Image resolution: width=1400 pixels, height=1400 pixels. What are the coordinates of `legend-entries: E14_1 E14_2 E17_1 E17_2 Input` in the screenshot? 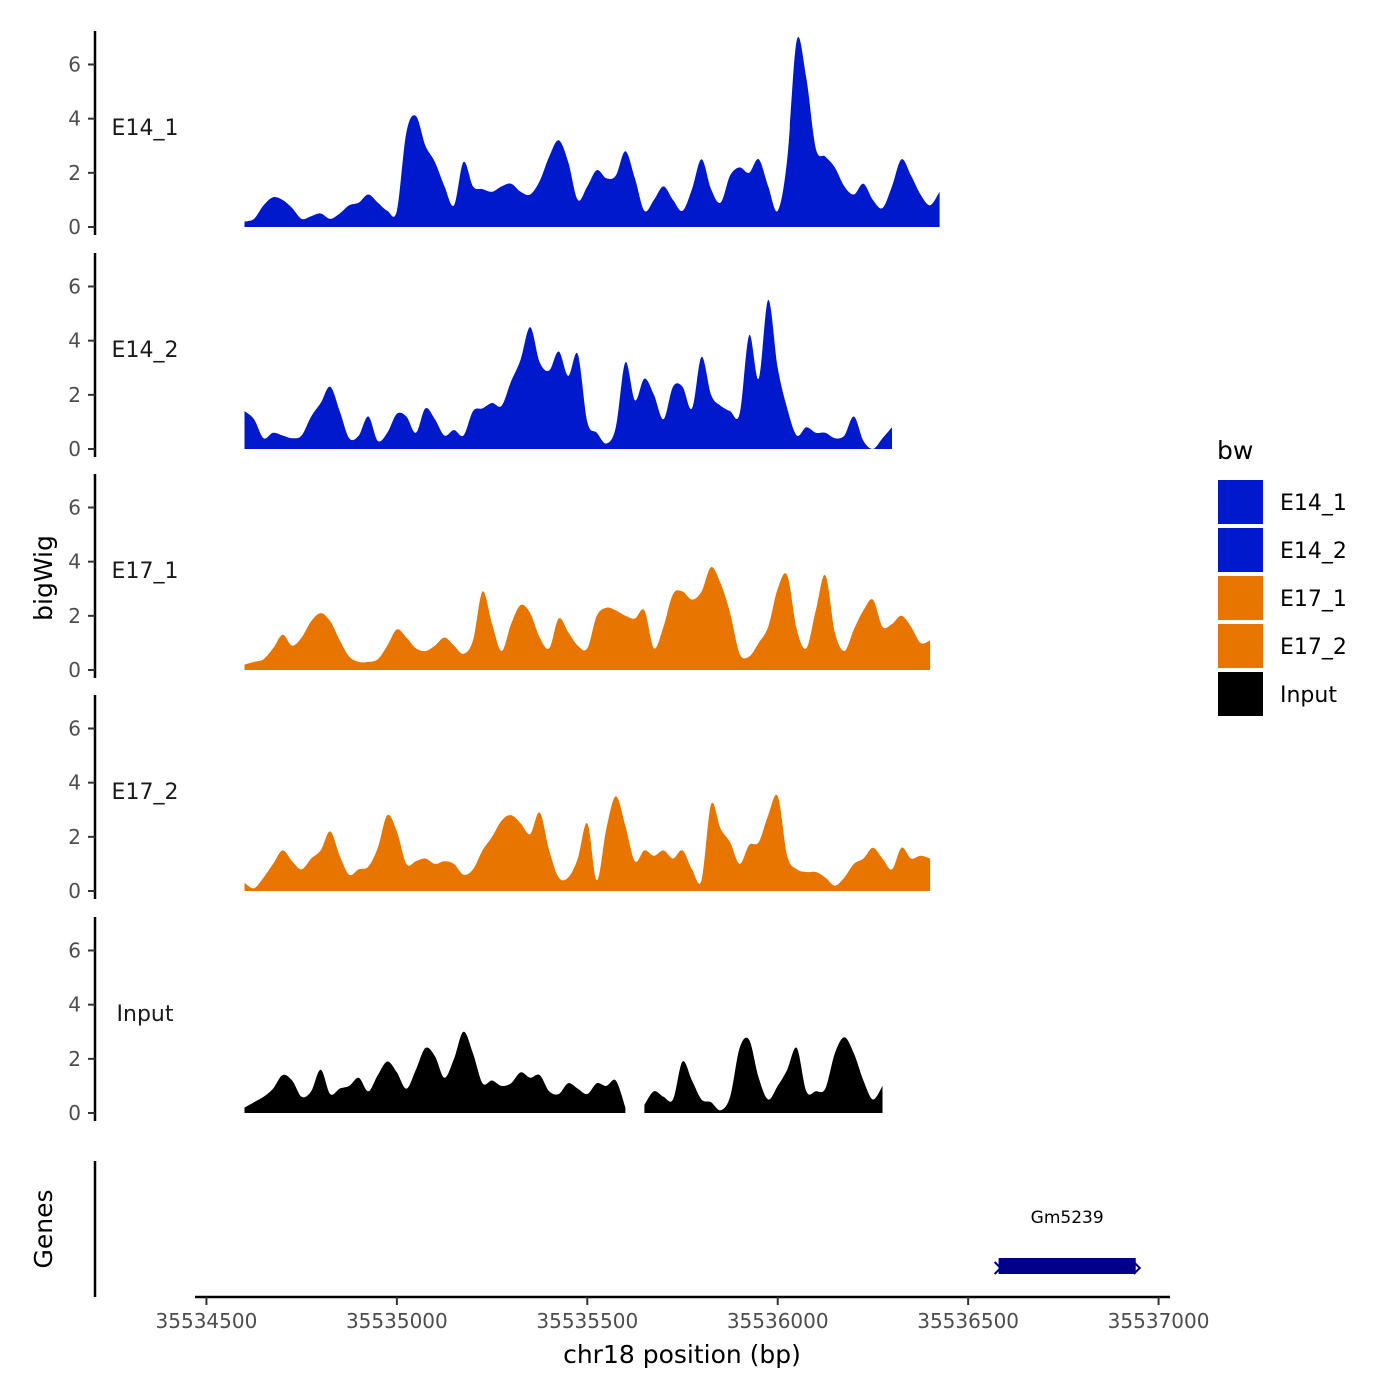 It's located at (1282, 598).